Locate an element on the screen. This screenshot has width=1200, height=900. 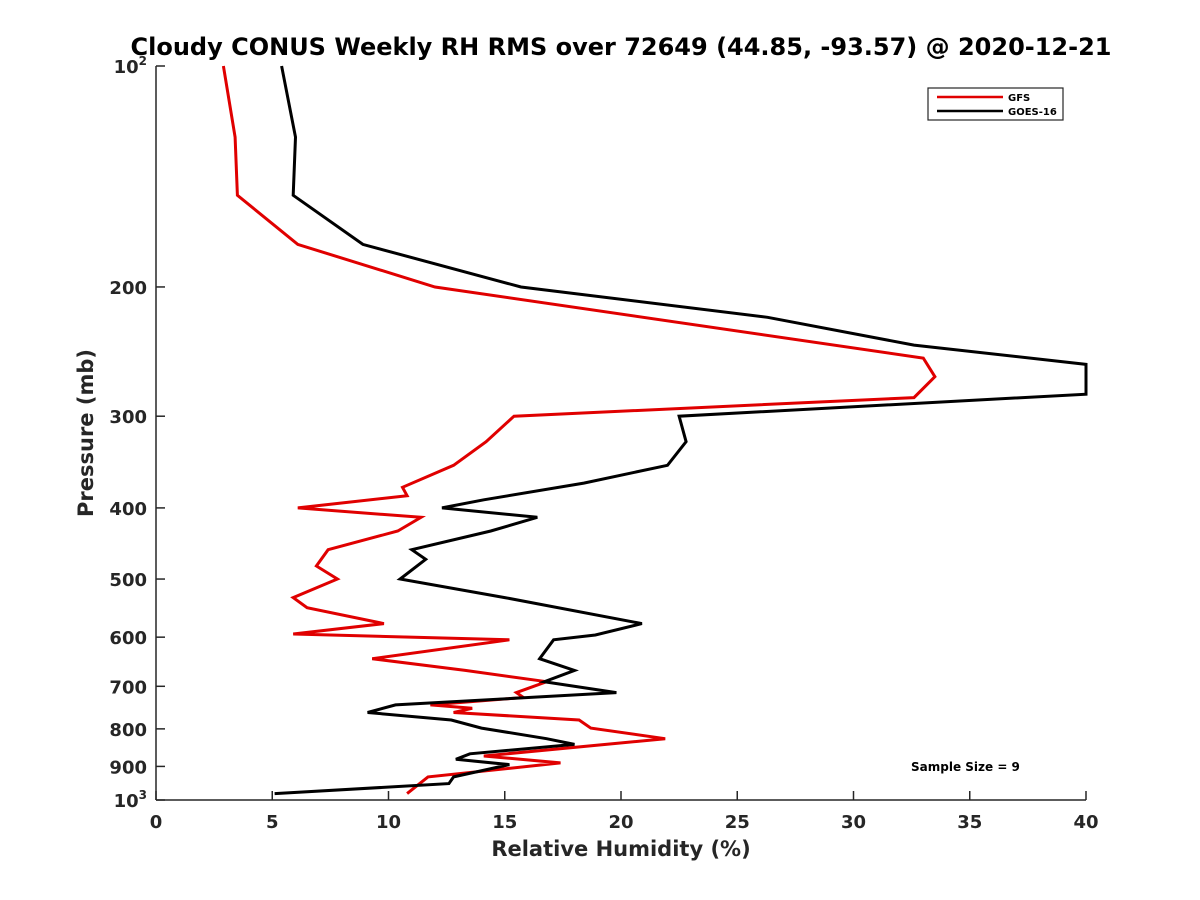
y-tick-label: 900 is located at coordinates (128, 767).